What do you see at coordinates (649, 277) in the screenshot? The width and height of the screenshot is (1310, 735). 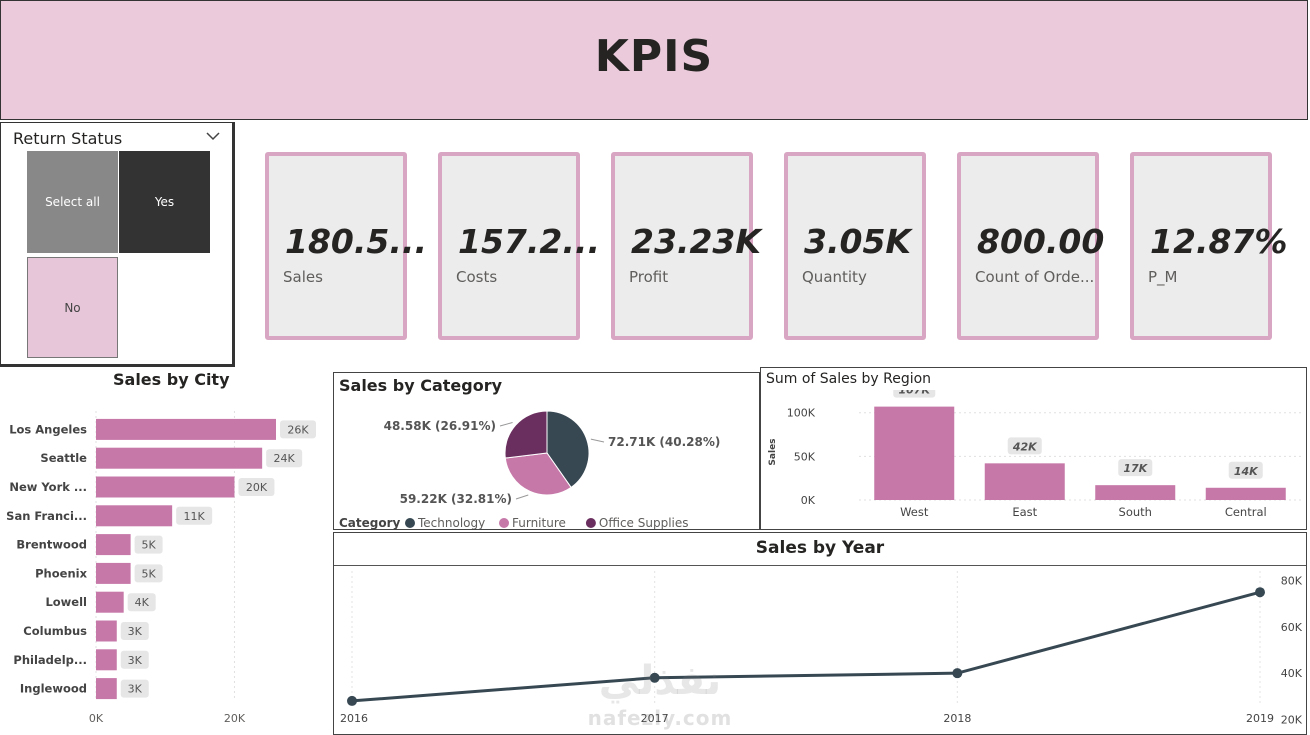 I see `kpi-label: Profit` at bounding box center [649, 277].